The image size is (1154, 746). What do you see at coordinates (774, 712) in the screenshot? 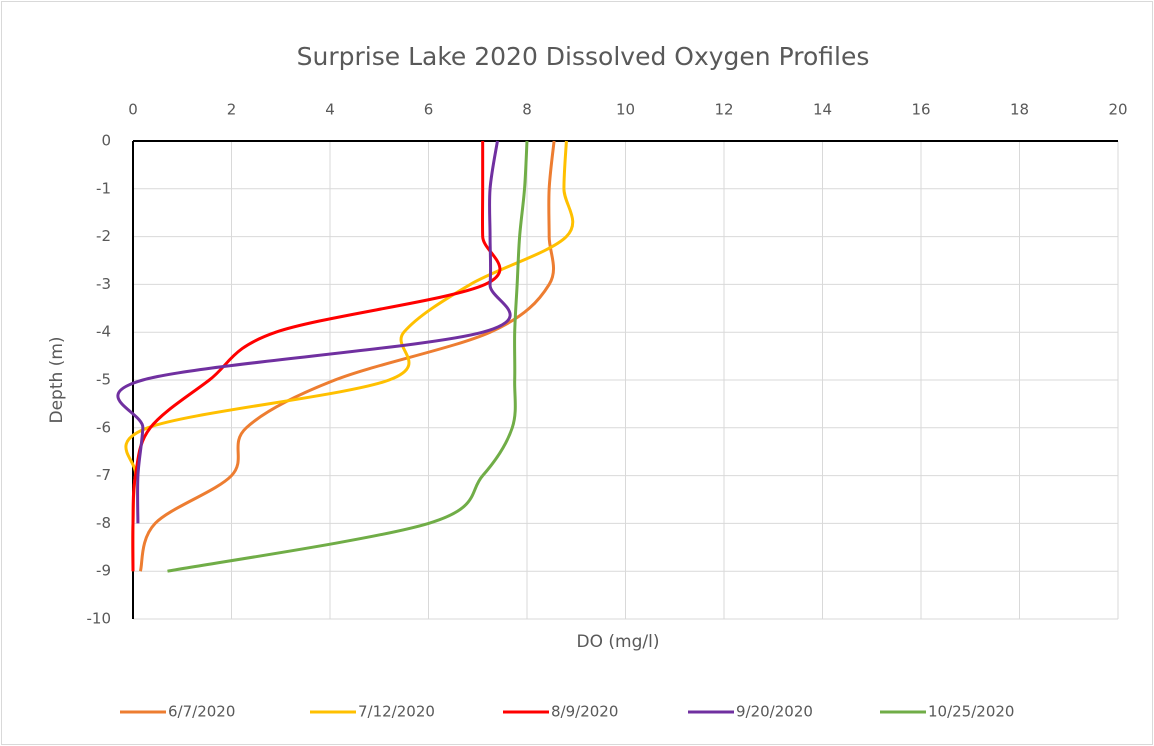
I see `legend-label: 9/20/2020` at bounding box center [774, 712].